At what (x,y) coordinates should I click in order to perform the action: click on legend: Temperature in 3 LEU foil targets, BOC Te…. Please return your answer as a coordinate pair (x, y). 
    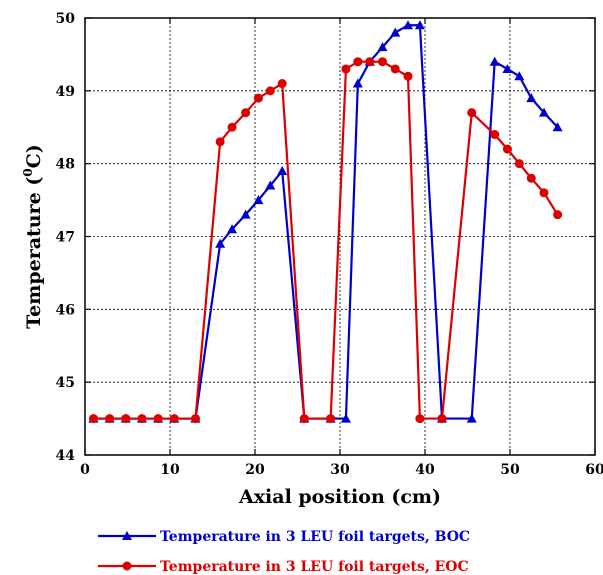
    Looking at the image, I should click on (284, 552).